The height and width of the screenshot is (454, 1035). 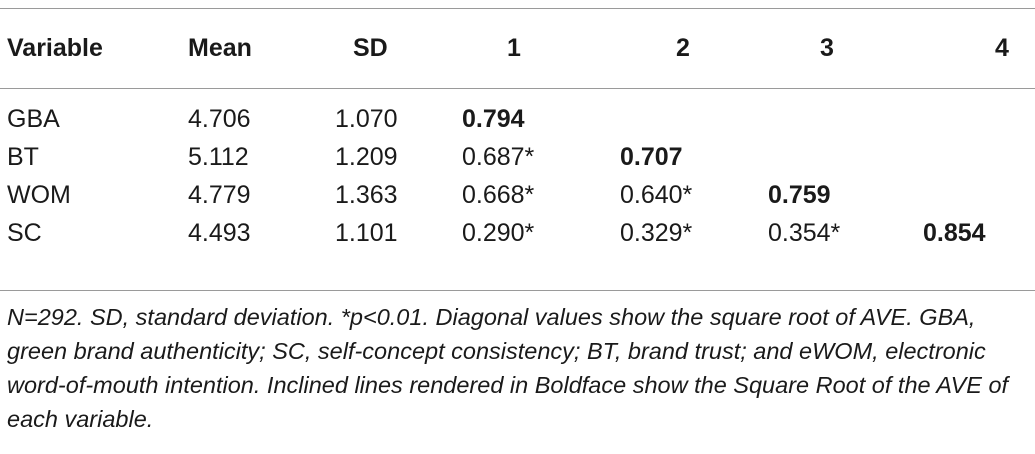 I want to click on header-col-2: 2, so click(x=683, y=47).